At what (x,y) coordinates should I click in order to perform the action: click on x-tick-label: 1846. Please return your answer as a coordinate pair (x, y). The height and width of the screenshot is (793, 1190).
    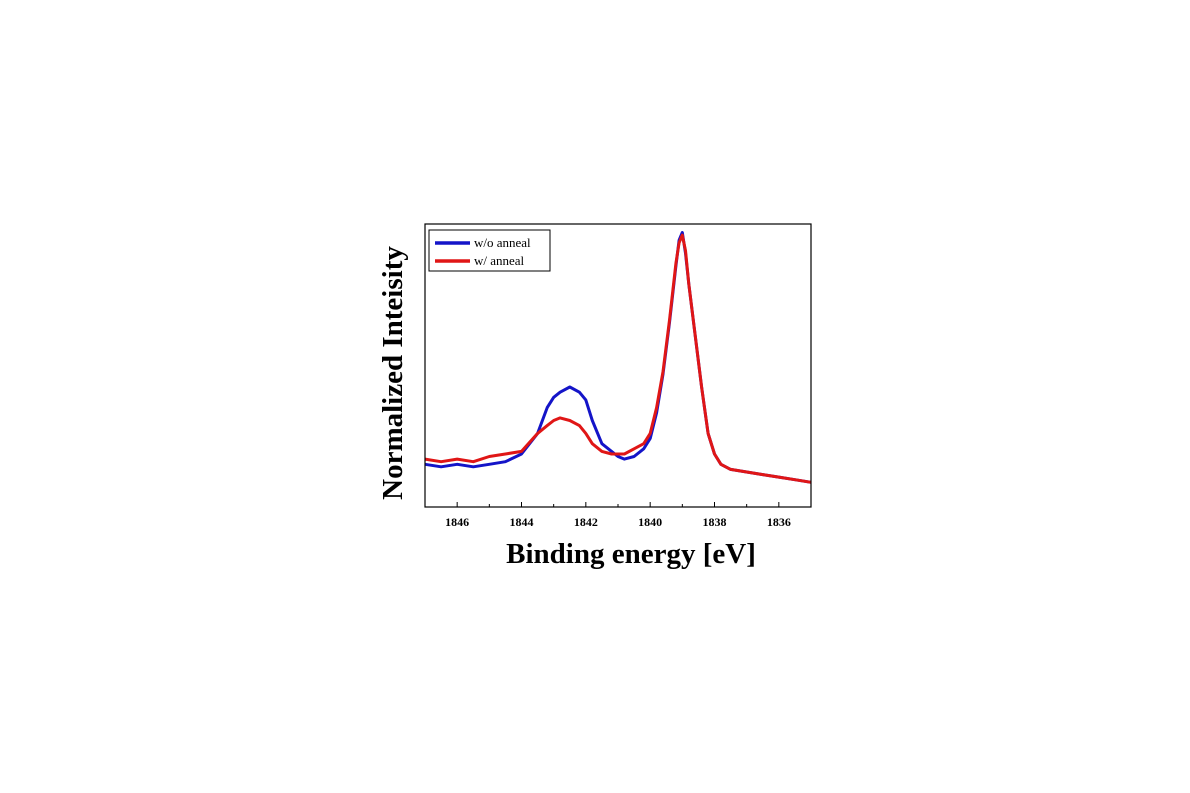
    Looking at the image, I should click on (457, 522).